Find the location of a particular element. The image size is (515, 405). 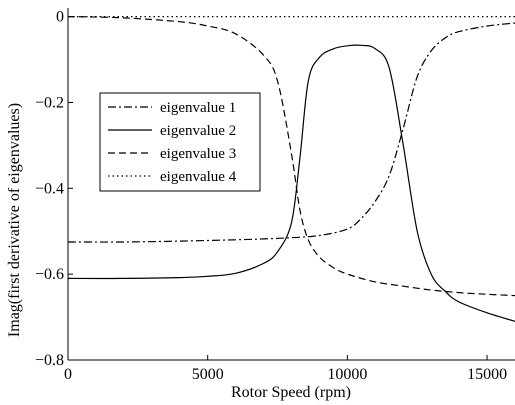

x-tick-label: 10000 is located at coordinates (347, 374).